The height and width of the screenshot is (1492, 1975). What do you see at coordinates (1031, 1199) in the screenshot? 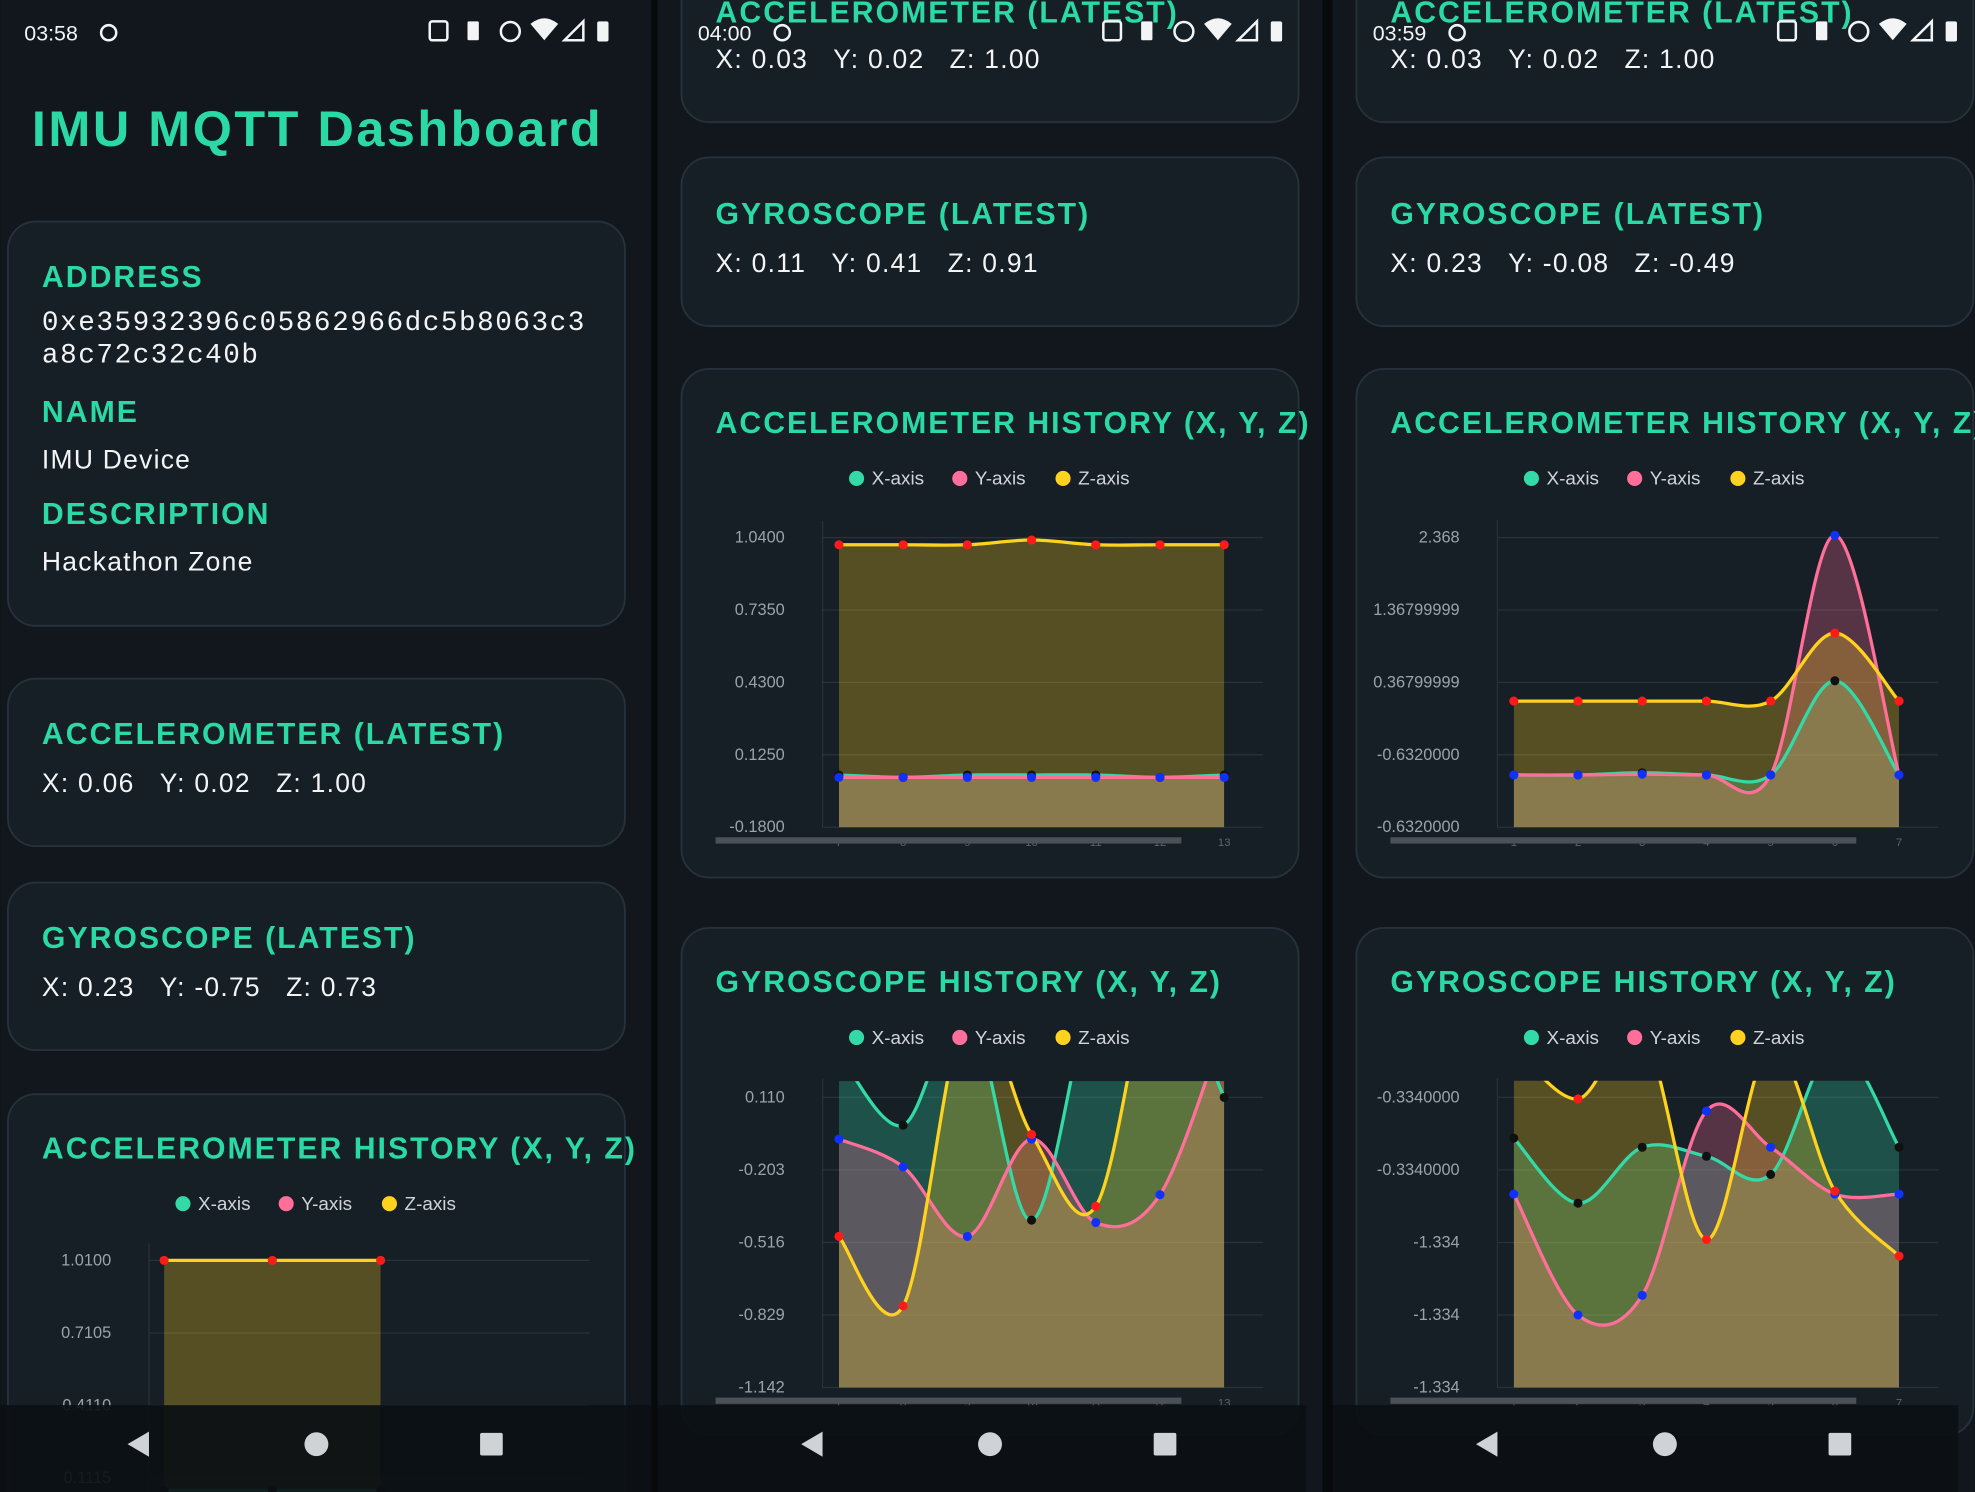
I see `plot-lines` at bounding box center [1031, 1199].